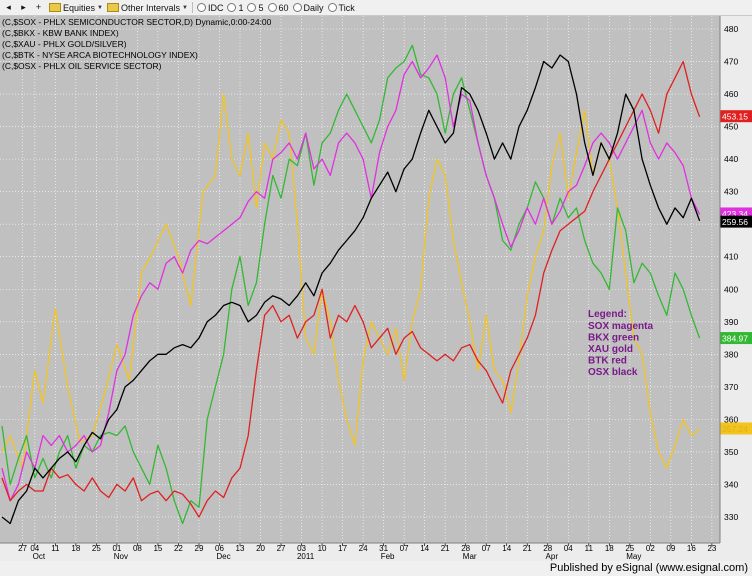  I want to click on x-tick-label: 09, so click(670, 548).